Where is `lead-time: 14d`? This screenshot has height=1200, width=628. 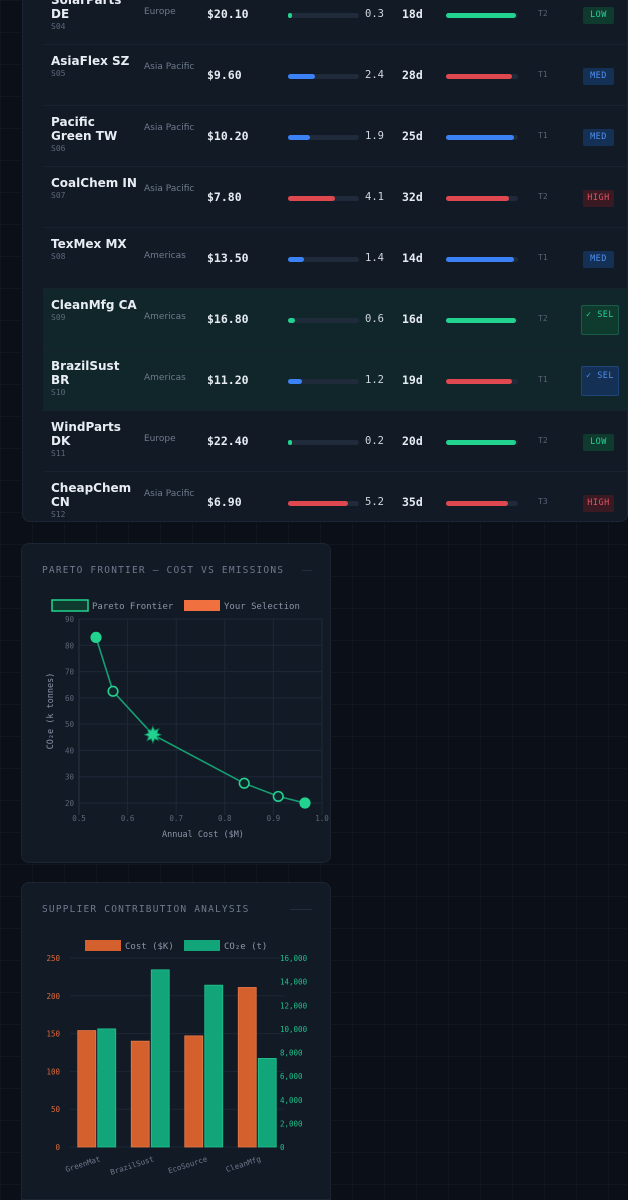 lead-time: 14d is located at coordinates (412, 258).